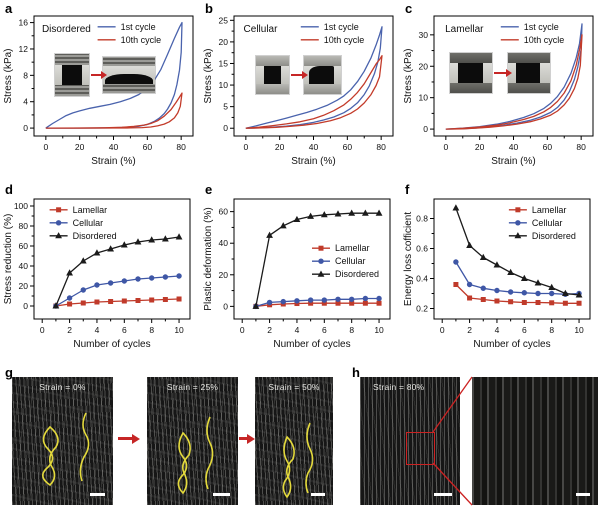  Describe the element at coordinates (224, 63) in the screenshot. I see `svg-text: 15` at that location.